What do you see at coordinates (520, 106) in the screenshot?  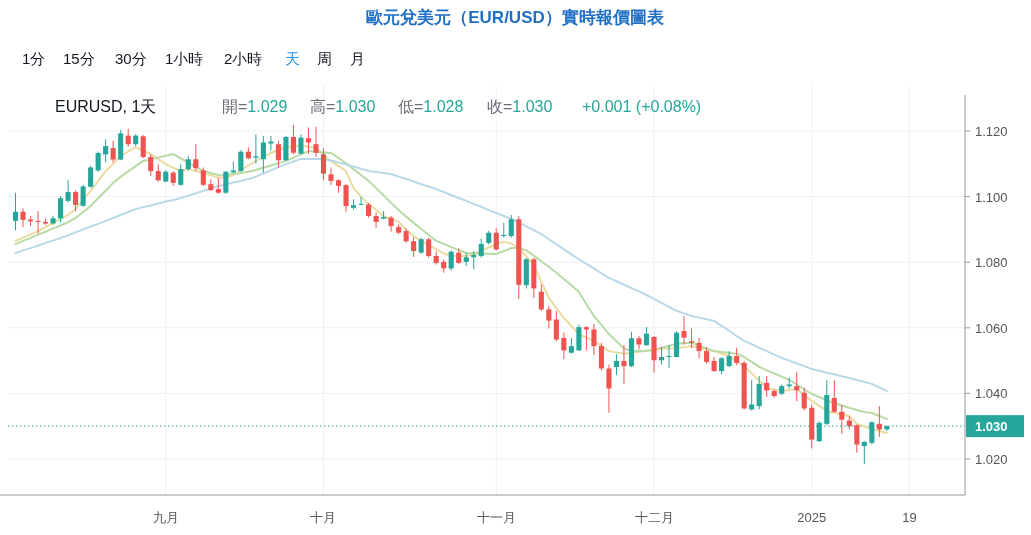 I see `annotation: 收=1.030` at bounding box center [520, 106].